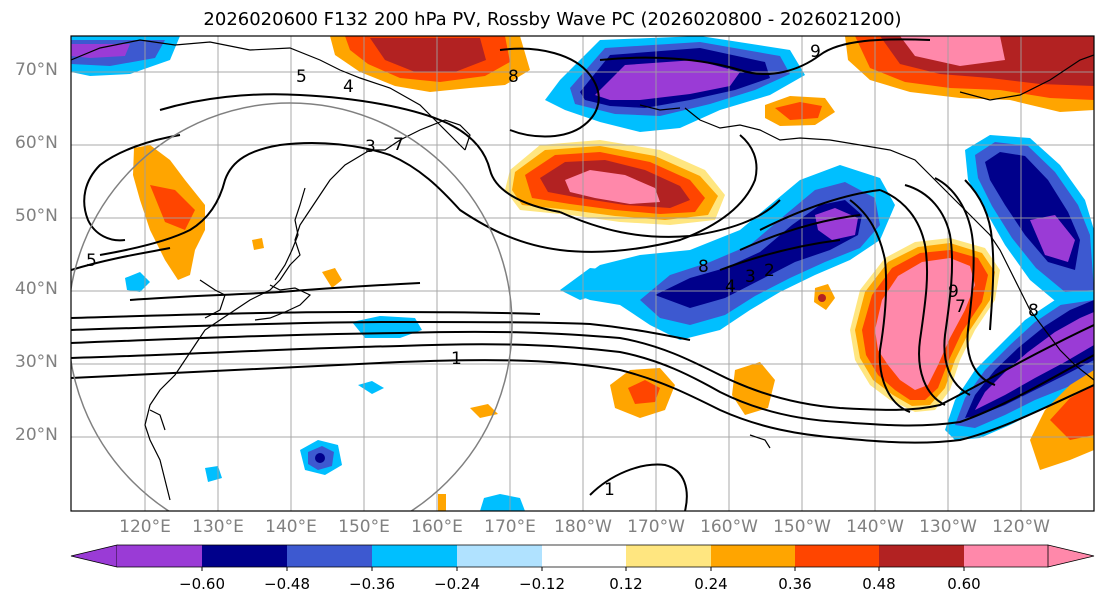  I want to click on colorbar-extend-max, so click(1071, 556).